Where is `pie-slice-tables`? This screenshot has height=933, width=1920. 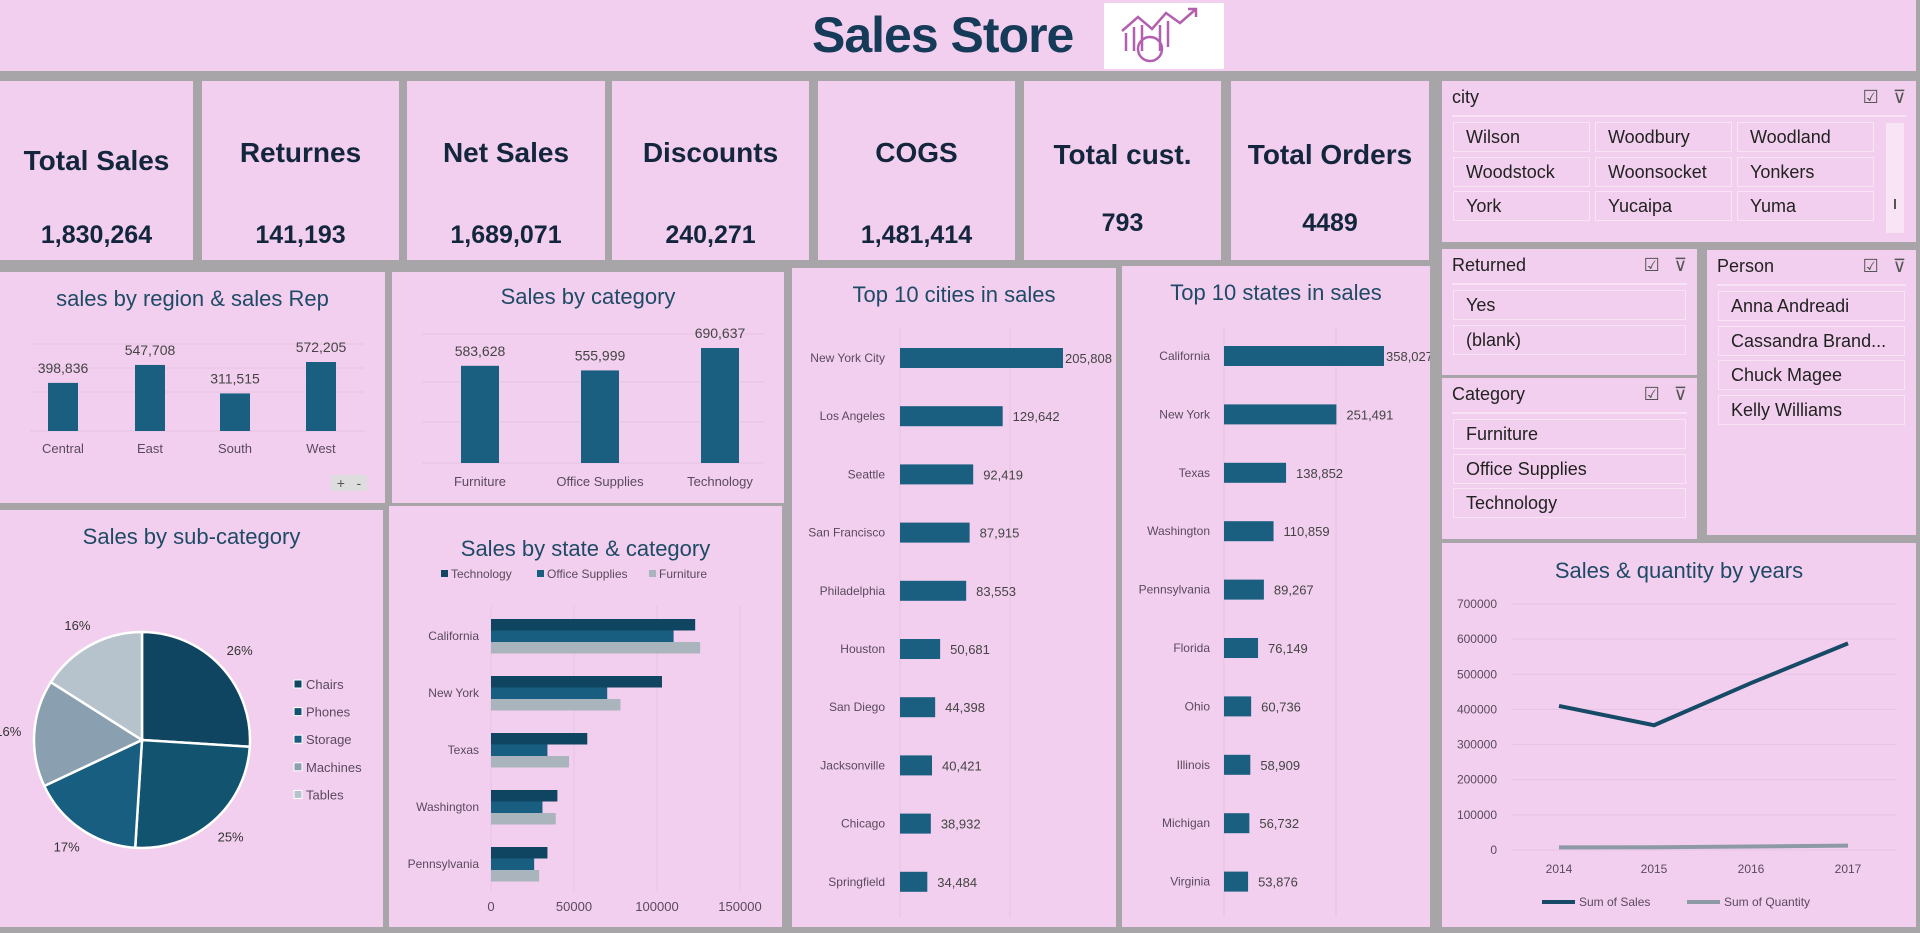 pie-slice-tables is located at coordinates (96, 686).